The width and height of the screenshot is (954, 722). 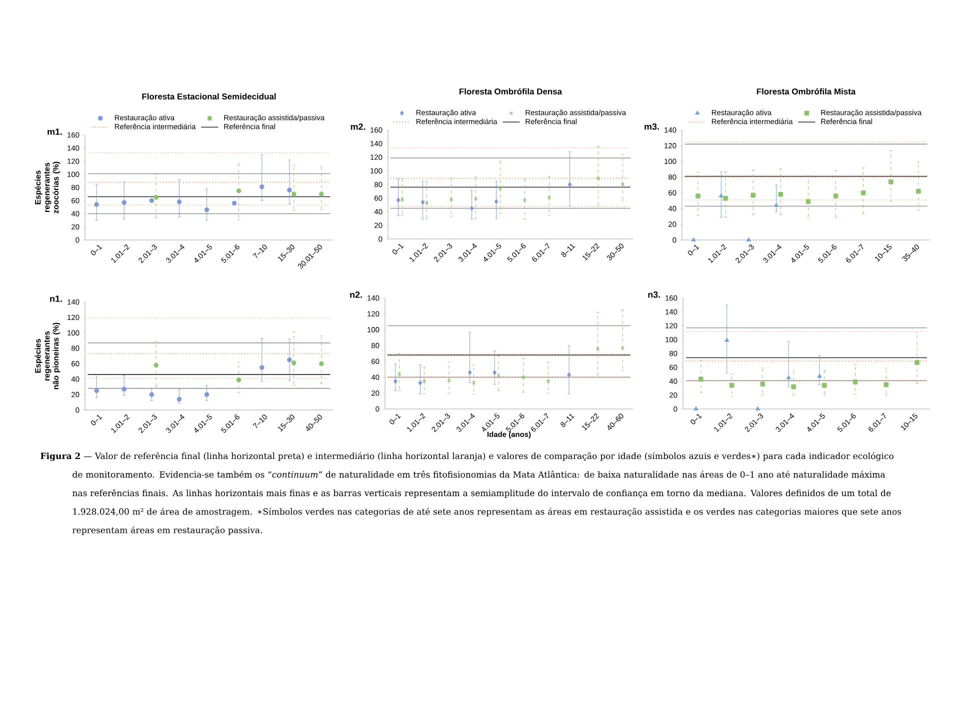 I want to click on text: n3., so click(x=654, y=294).